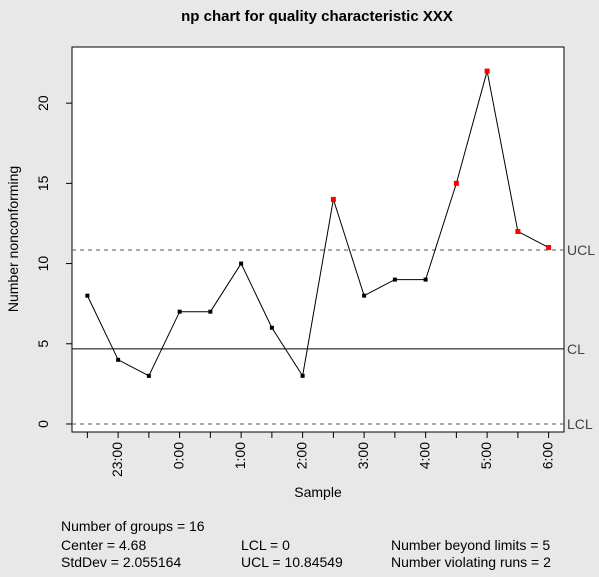  What do you see at coordinates (486, 455) in the screenshot?
I see `x-tick-label: 5:00` at bounding box center [486, 455].